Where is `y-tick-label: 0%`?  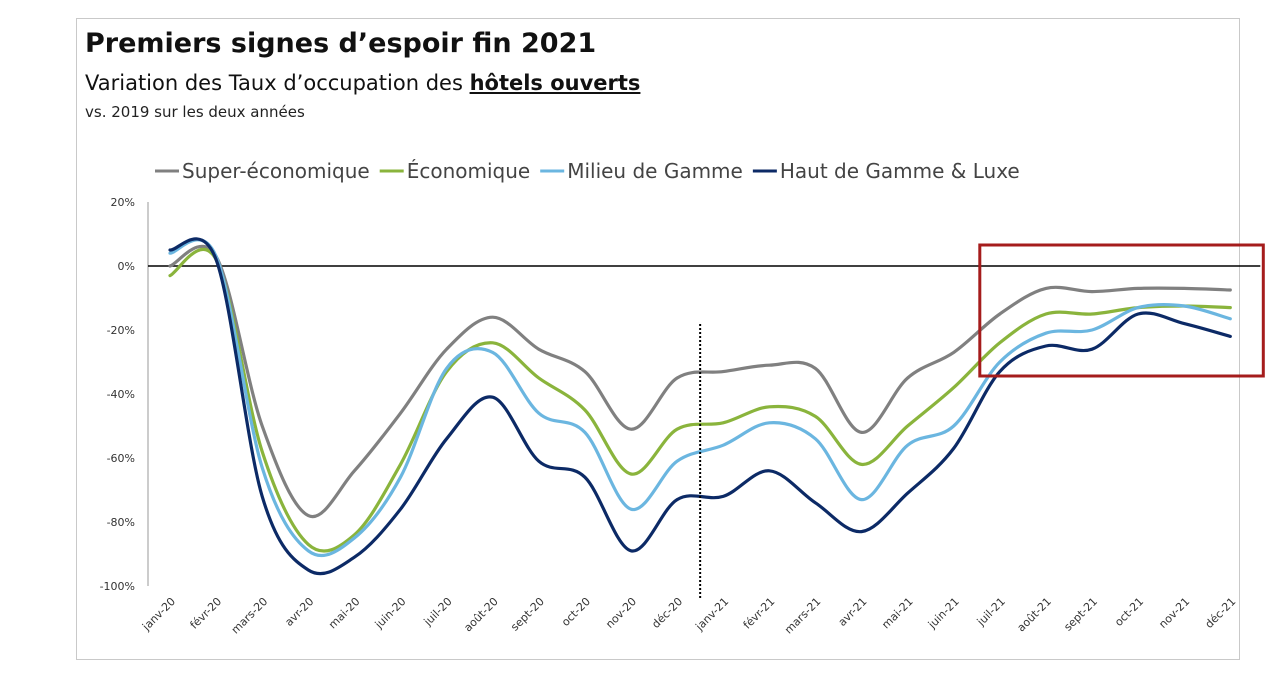
y-tick-label: 0% is located at coordinates (126, 266).